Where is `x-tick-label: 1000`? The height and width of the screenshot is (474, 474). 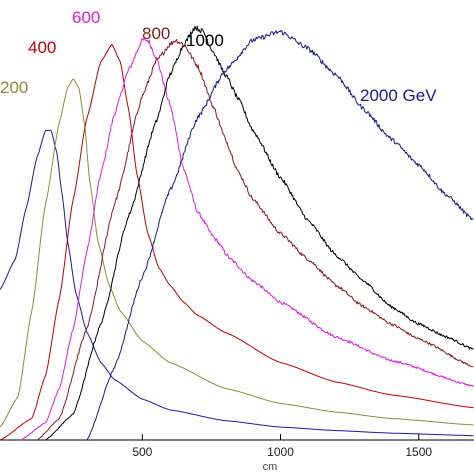 x-tick-label: 1000 is located at coordinates (280, 452).